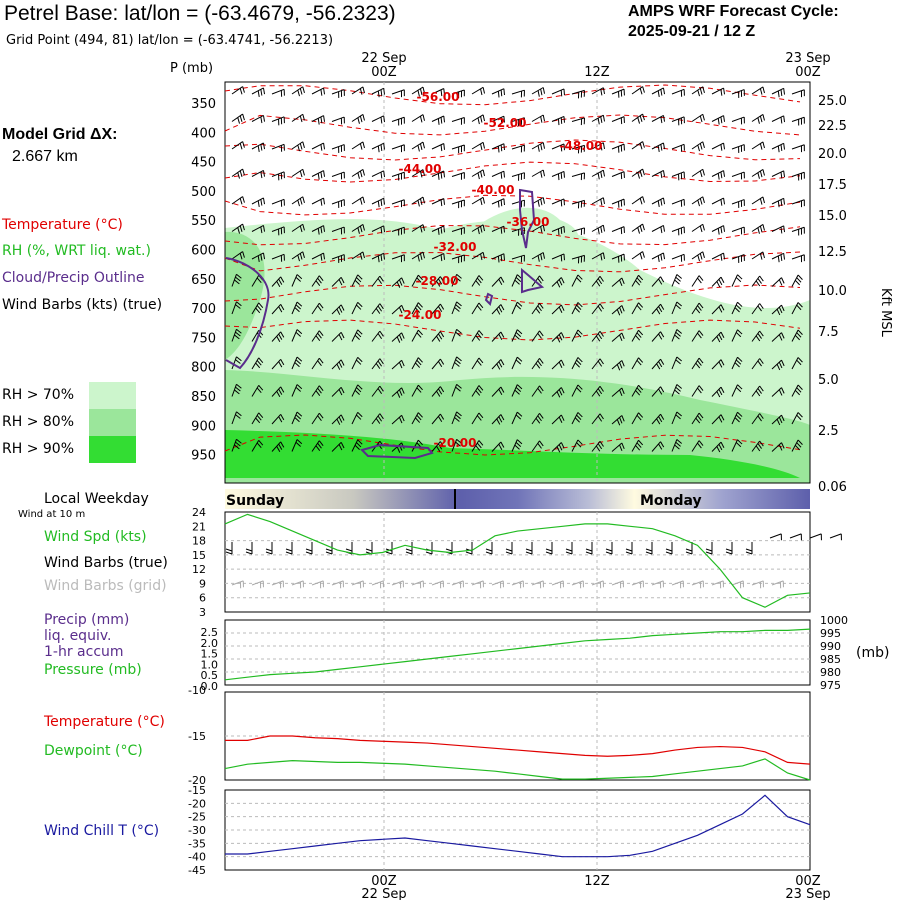  I want to click on temperature-tick-label: -15, so click(197, 736).